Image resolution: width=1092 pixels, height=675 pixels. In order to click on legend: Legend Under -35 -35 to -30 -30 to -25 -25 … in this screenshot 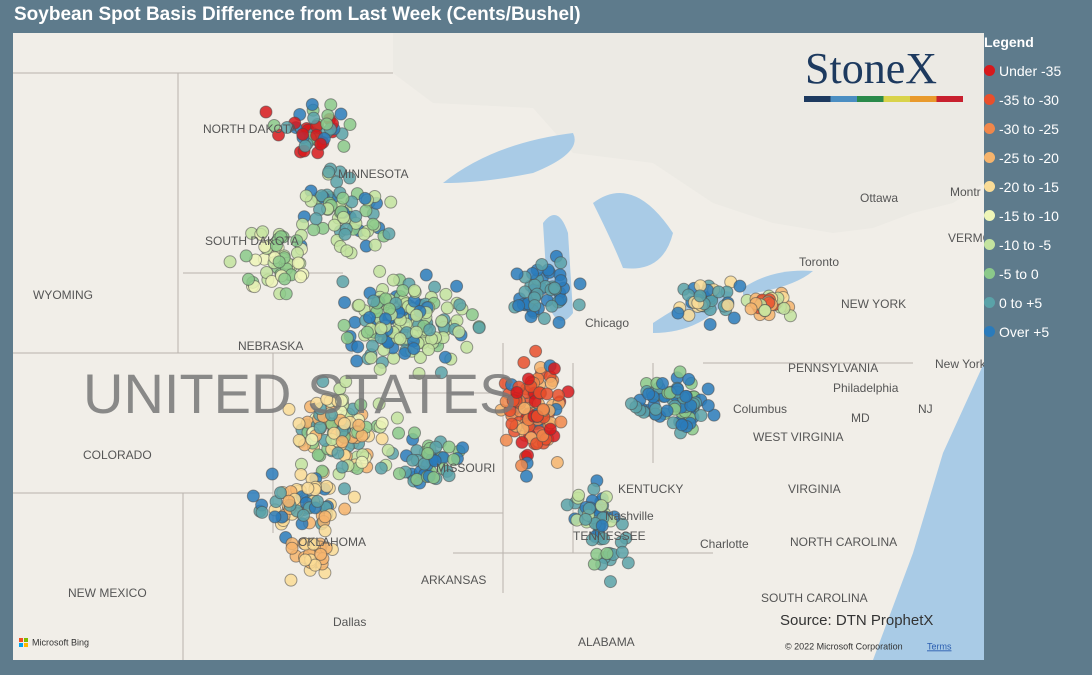, I will do `click(1037, 190)`.